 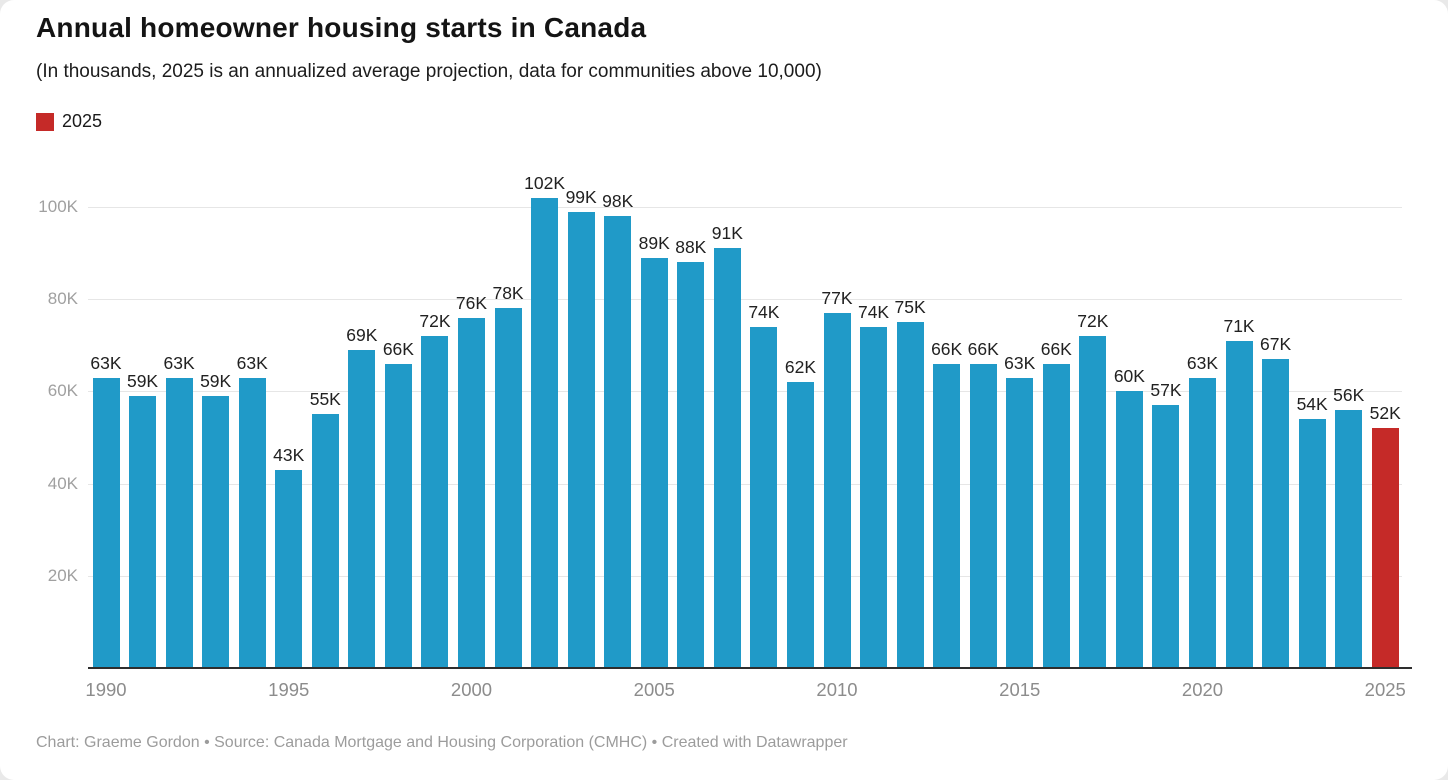 I want to click on bar-2013, so click(x=947, y=515).